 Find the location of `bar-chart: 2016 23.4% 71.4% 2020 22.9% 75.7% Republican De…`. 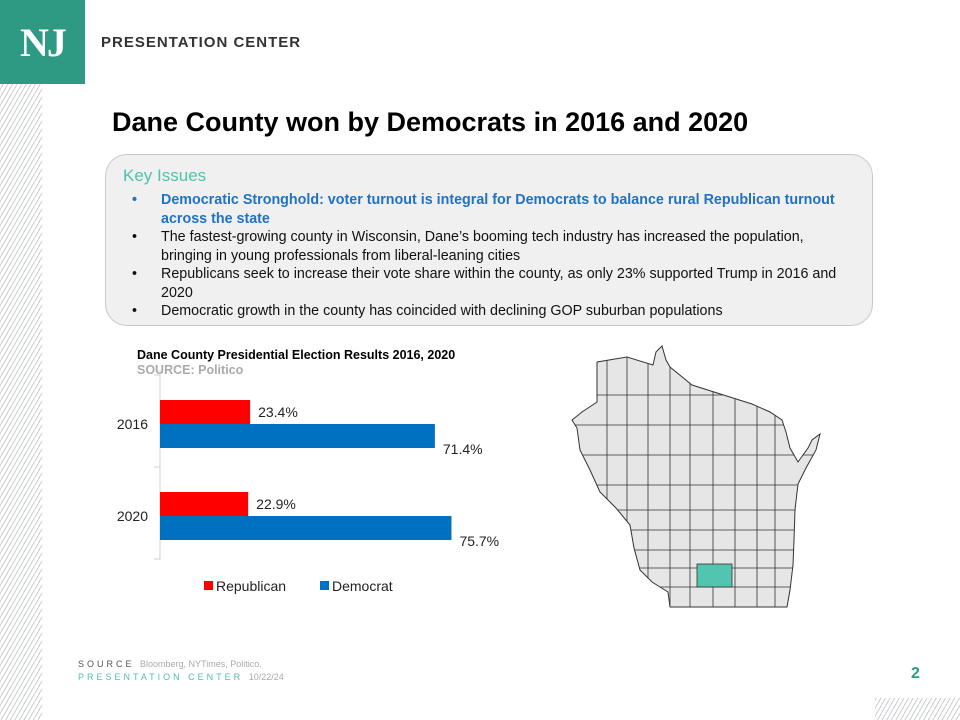

bar-chart: 2016 23.4% 71.4% 2020 22.9% 75.7% Republican De… is located at coordinates (308, 482).